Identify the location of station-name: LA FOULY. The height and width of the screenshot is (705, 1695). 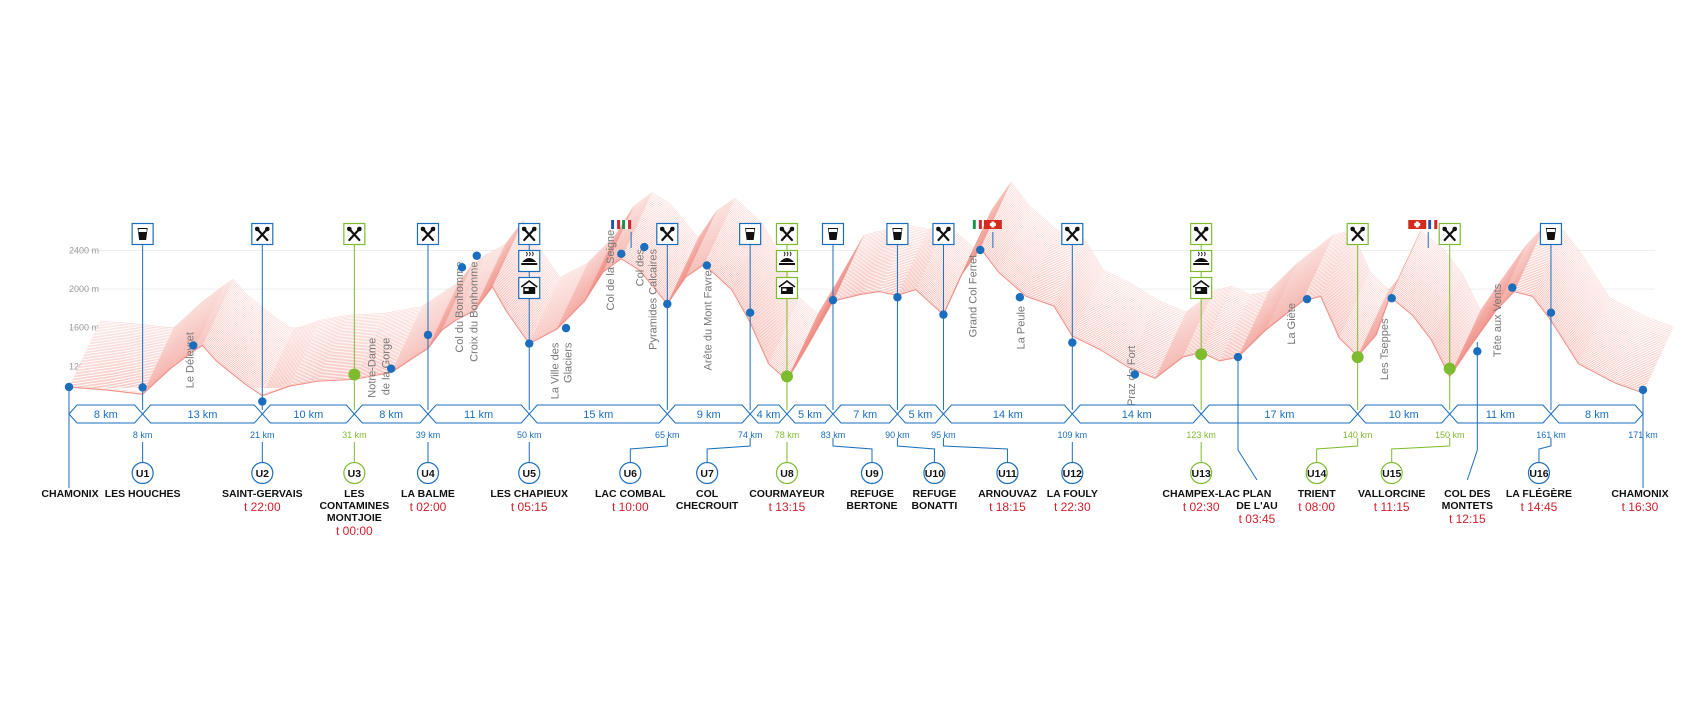
(1072, 494).